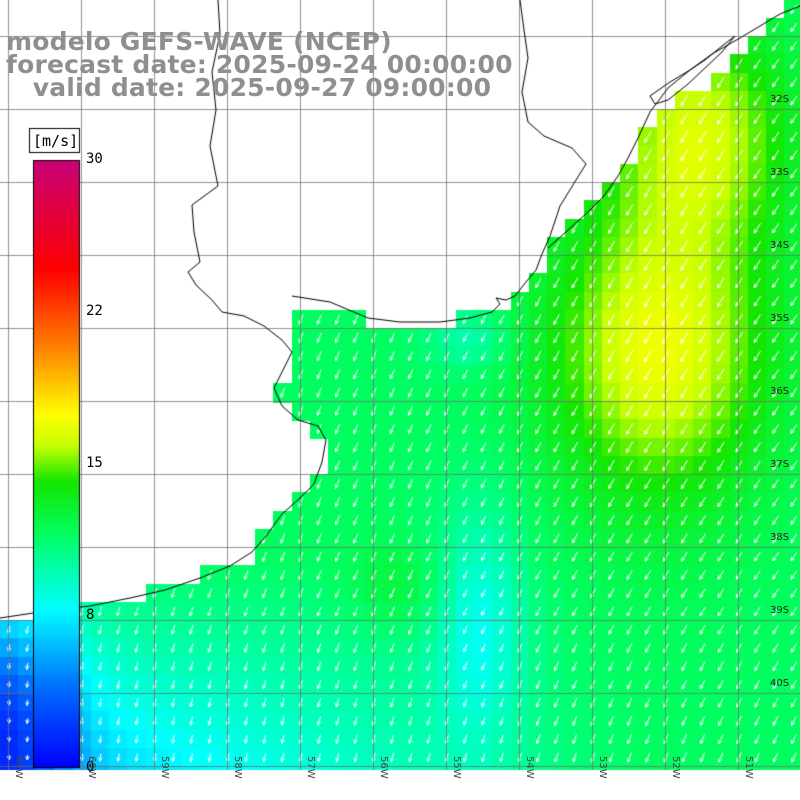  I want to click on lon-label-53w: 53W, so click(602, 767).